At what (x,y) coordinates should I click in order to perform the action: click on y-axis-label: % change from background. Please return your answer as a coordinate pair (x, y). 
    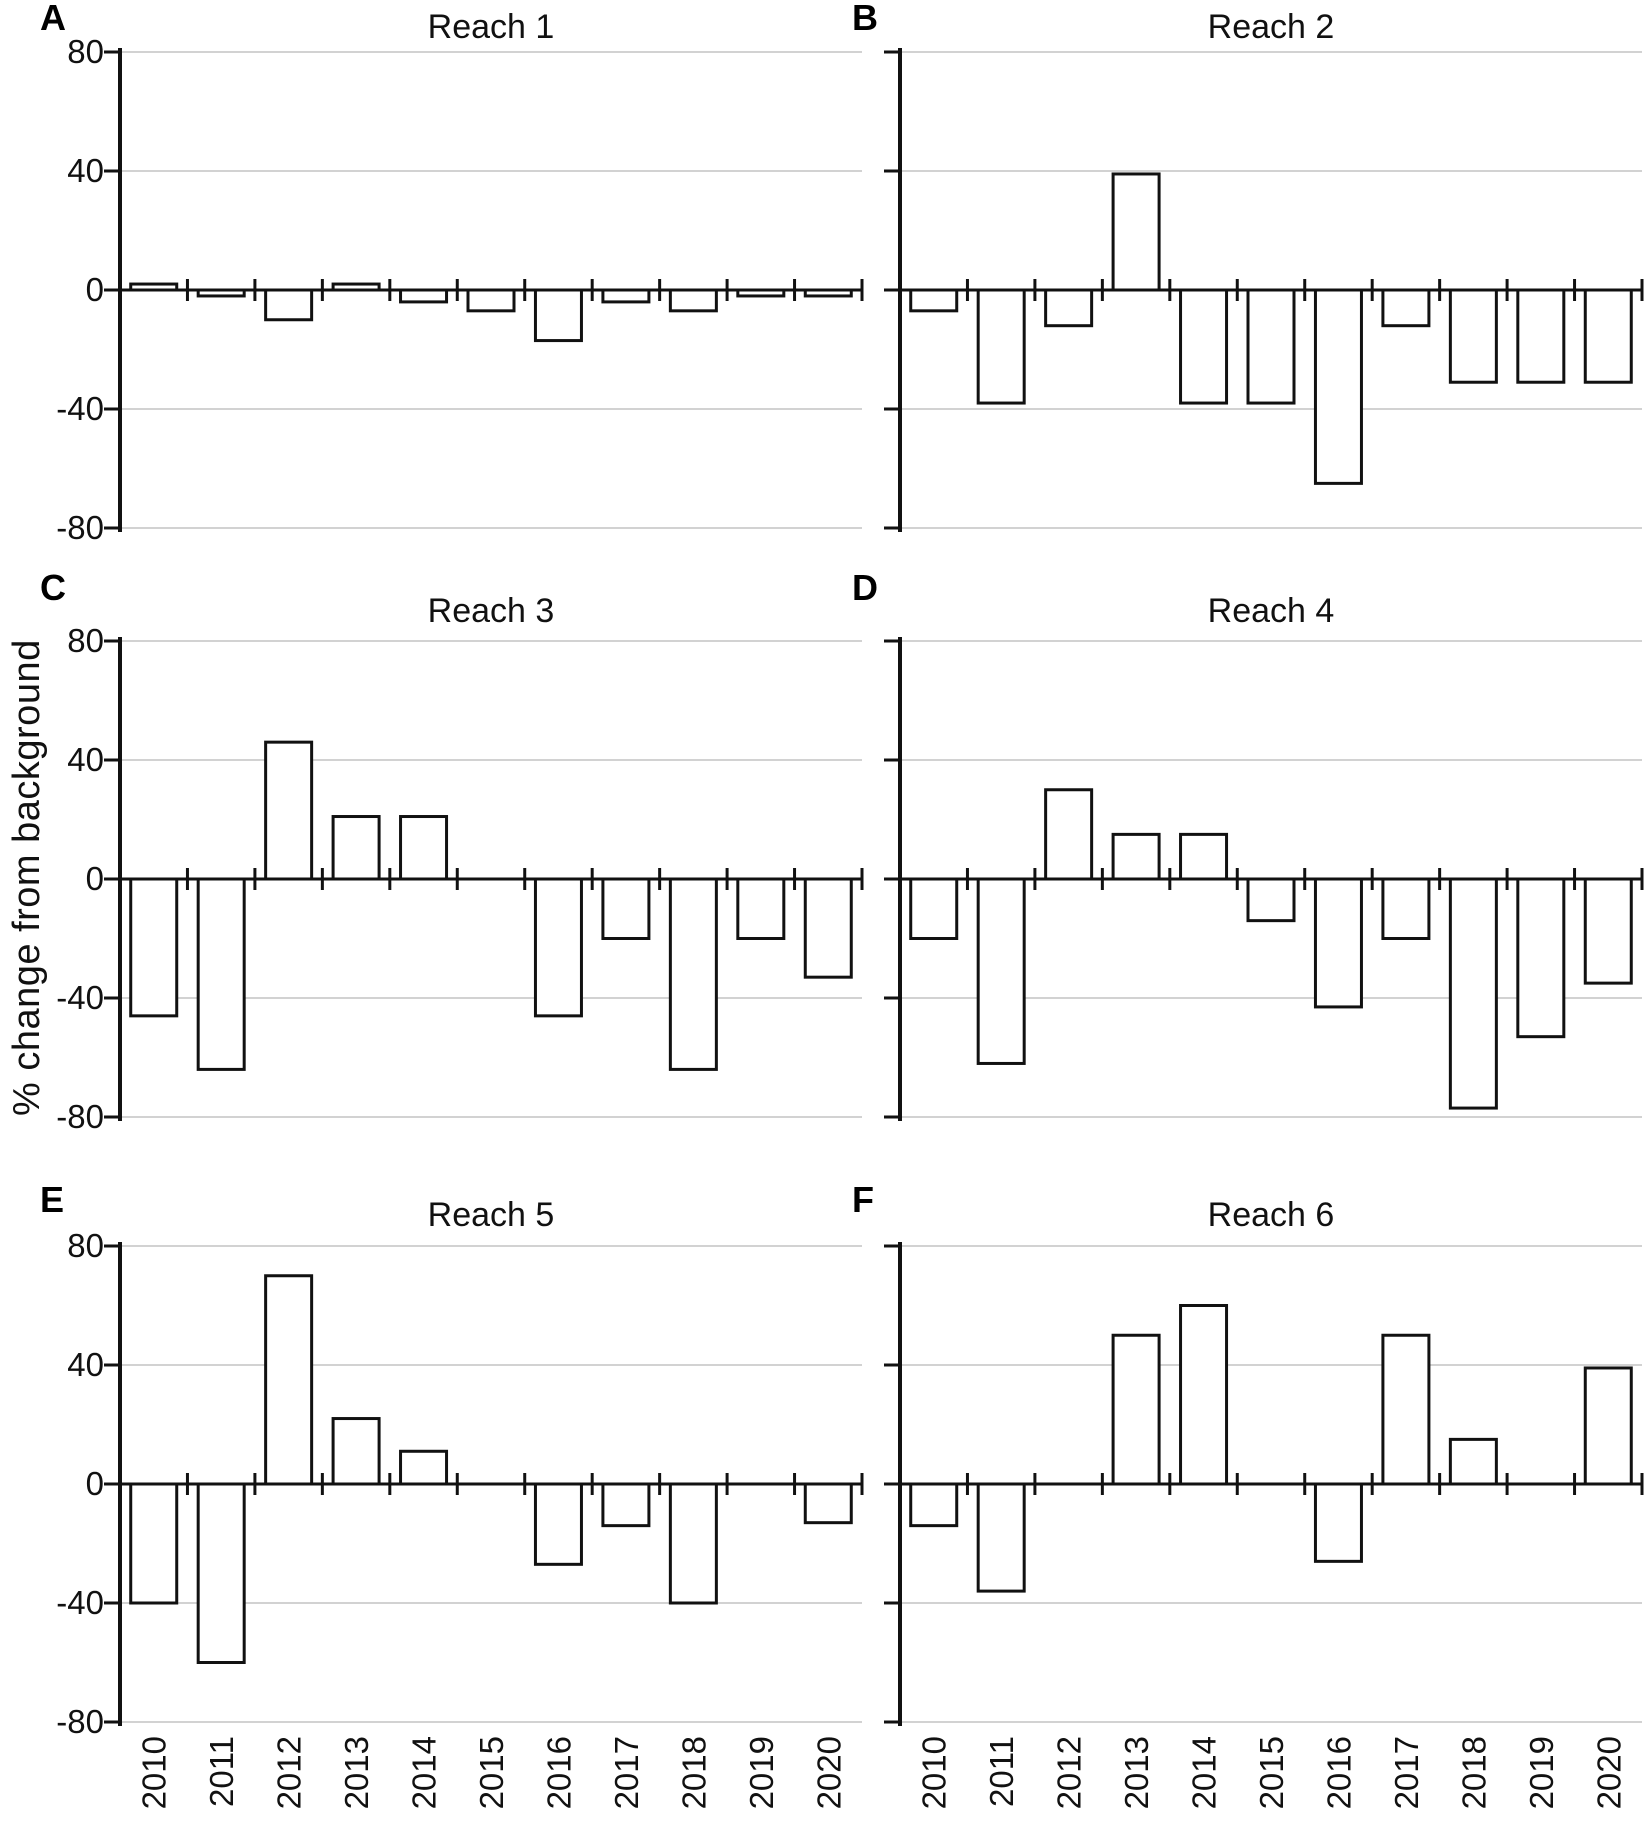
    Looking at the image, I should click on (27, 877).